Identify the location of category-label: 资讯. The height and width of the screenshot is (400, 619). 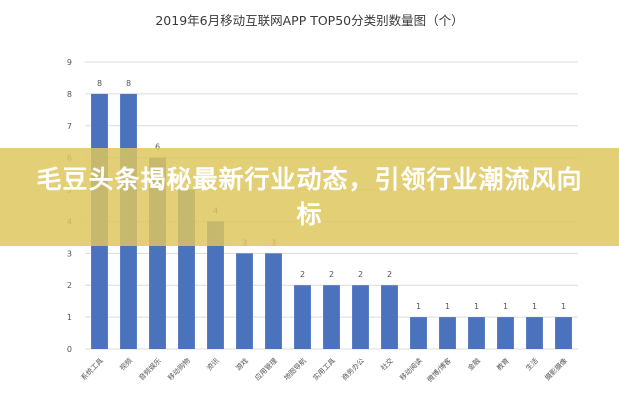
(213, 364).